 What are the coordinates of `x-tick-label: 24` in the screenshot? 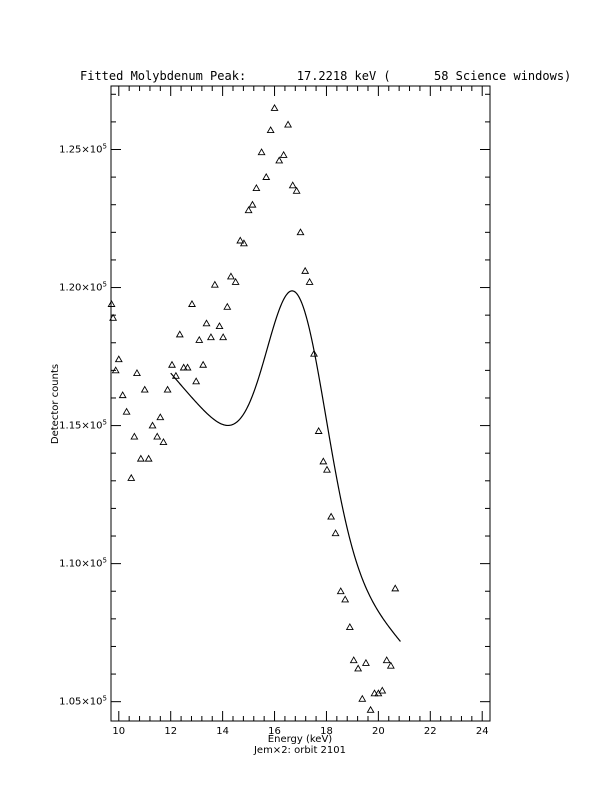 It's located at (482, 731).